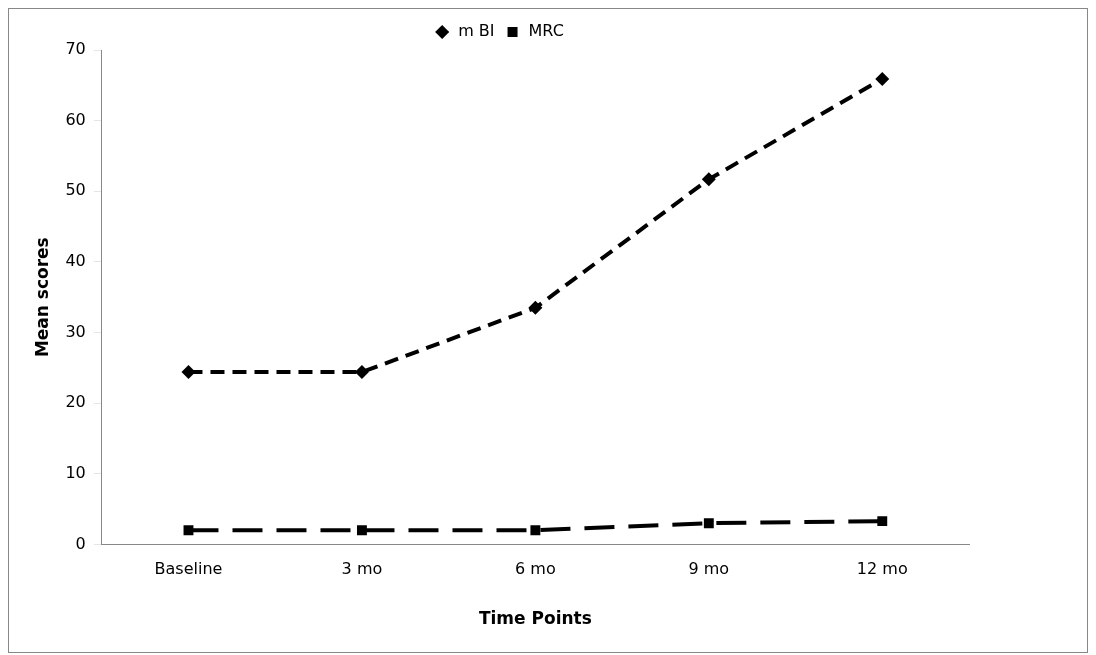 The height and width of the screenshot is (655, 1096). I want to click on y-tick-label: 60, so click(75, 119).